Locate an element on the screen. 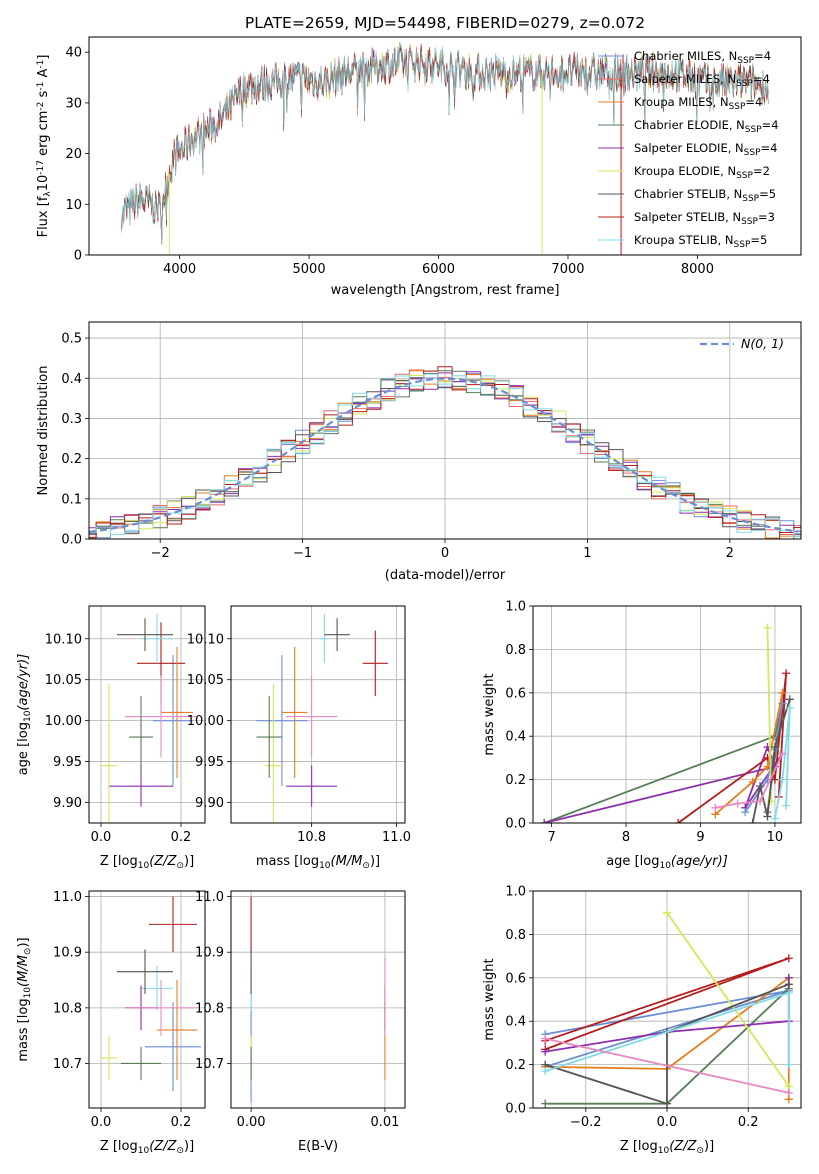 Image resolution: width=819 pixels, height=1174 pixels. label-part: -17 is located at coordinates (41, 167).